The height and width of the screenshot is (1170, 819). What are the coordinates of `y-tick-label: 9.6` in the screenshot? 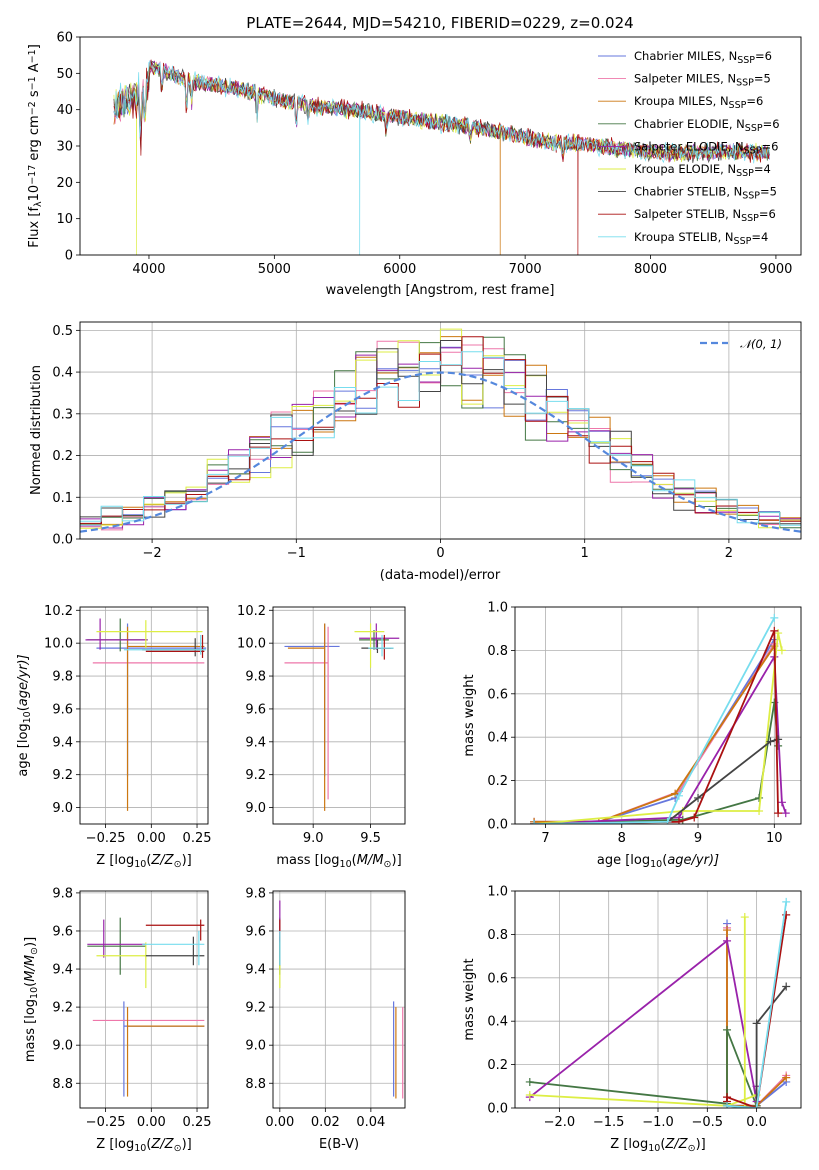 It's located at (255, 931).